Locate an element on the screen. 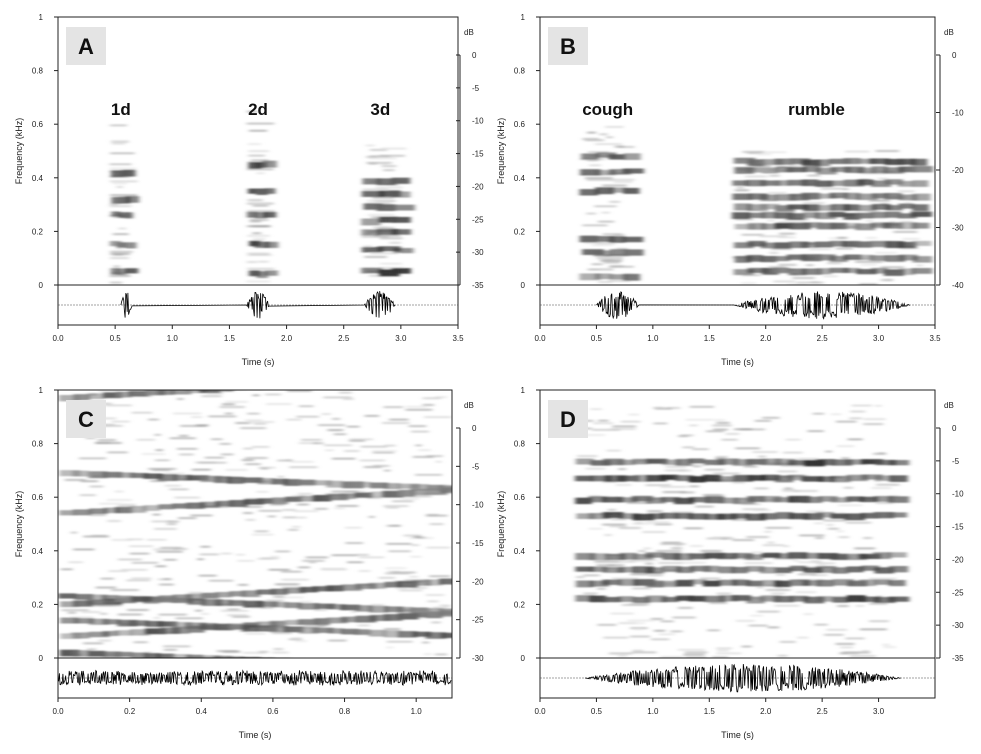 The width and height of the screenshot is (981, 754). colorbar-tick-label: -40 is located at coordinates (958, 285).